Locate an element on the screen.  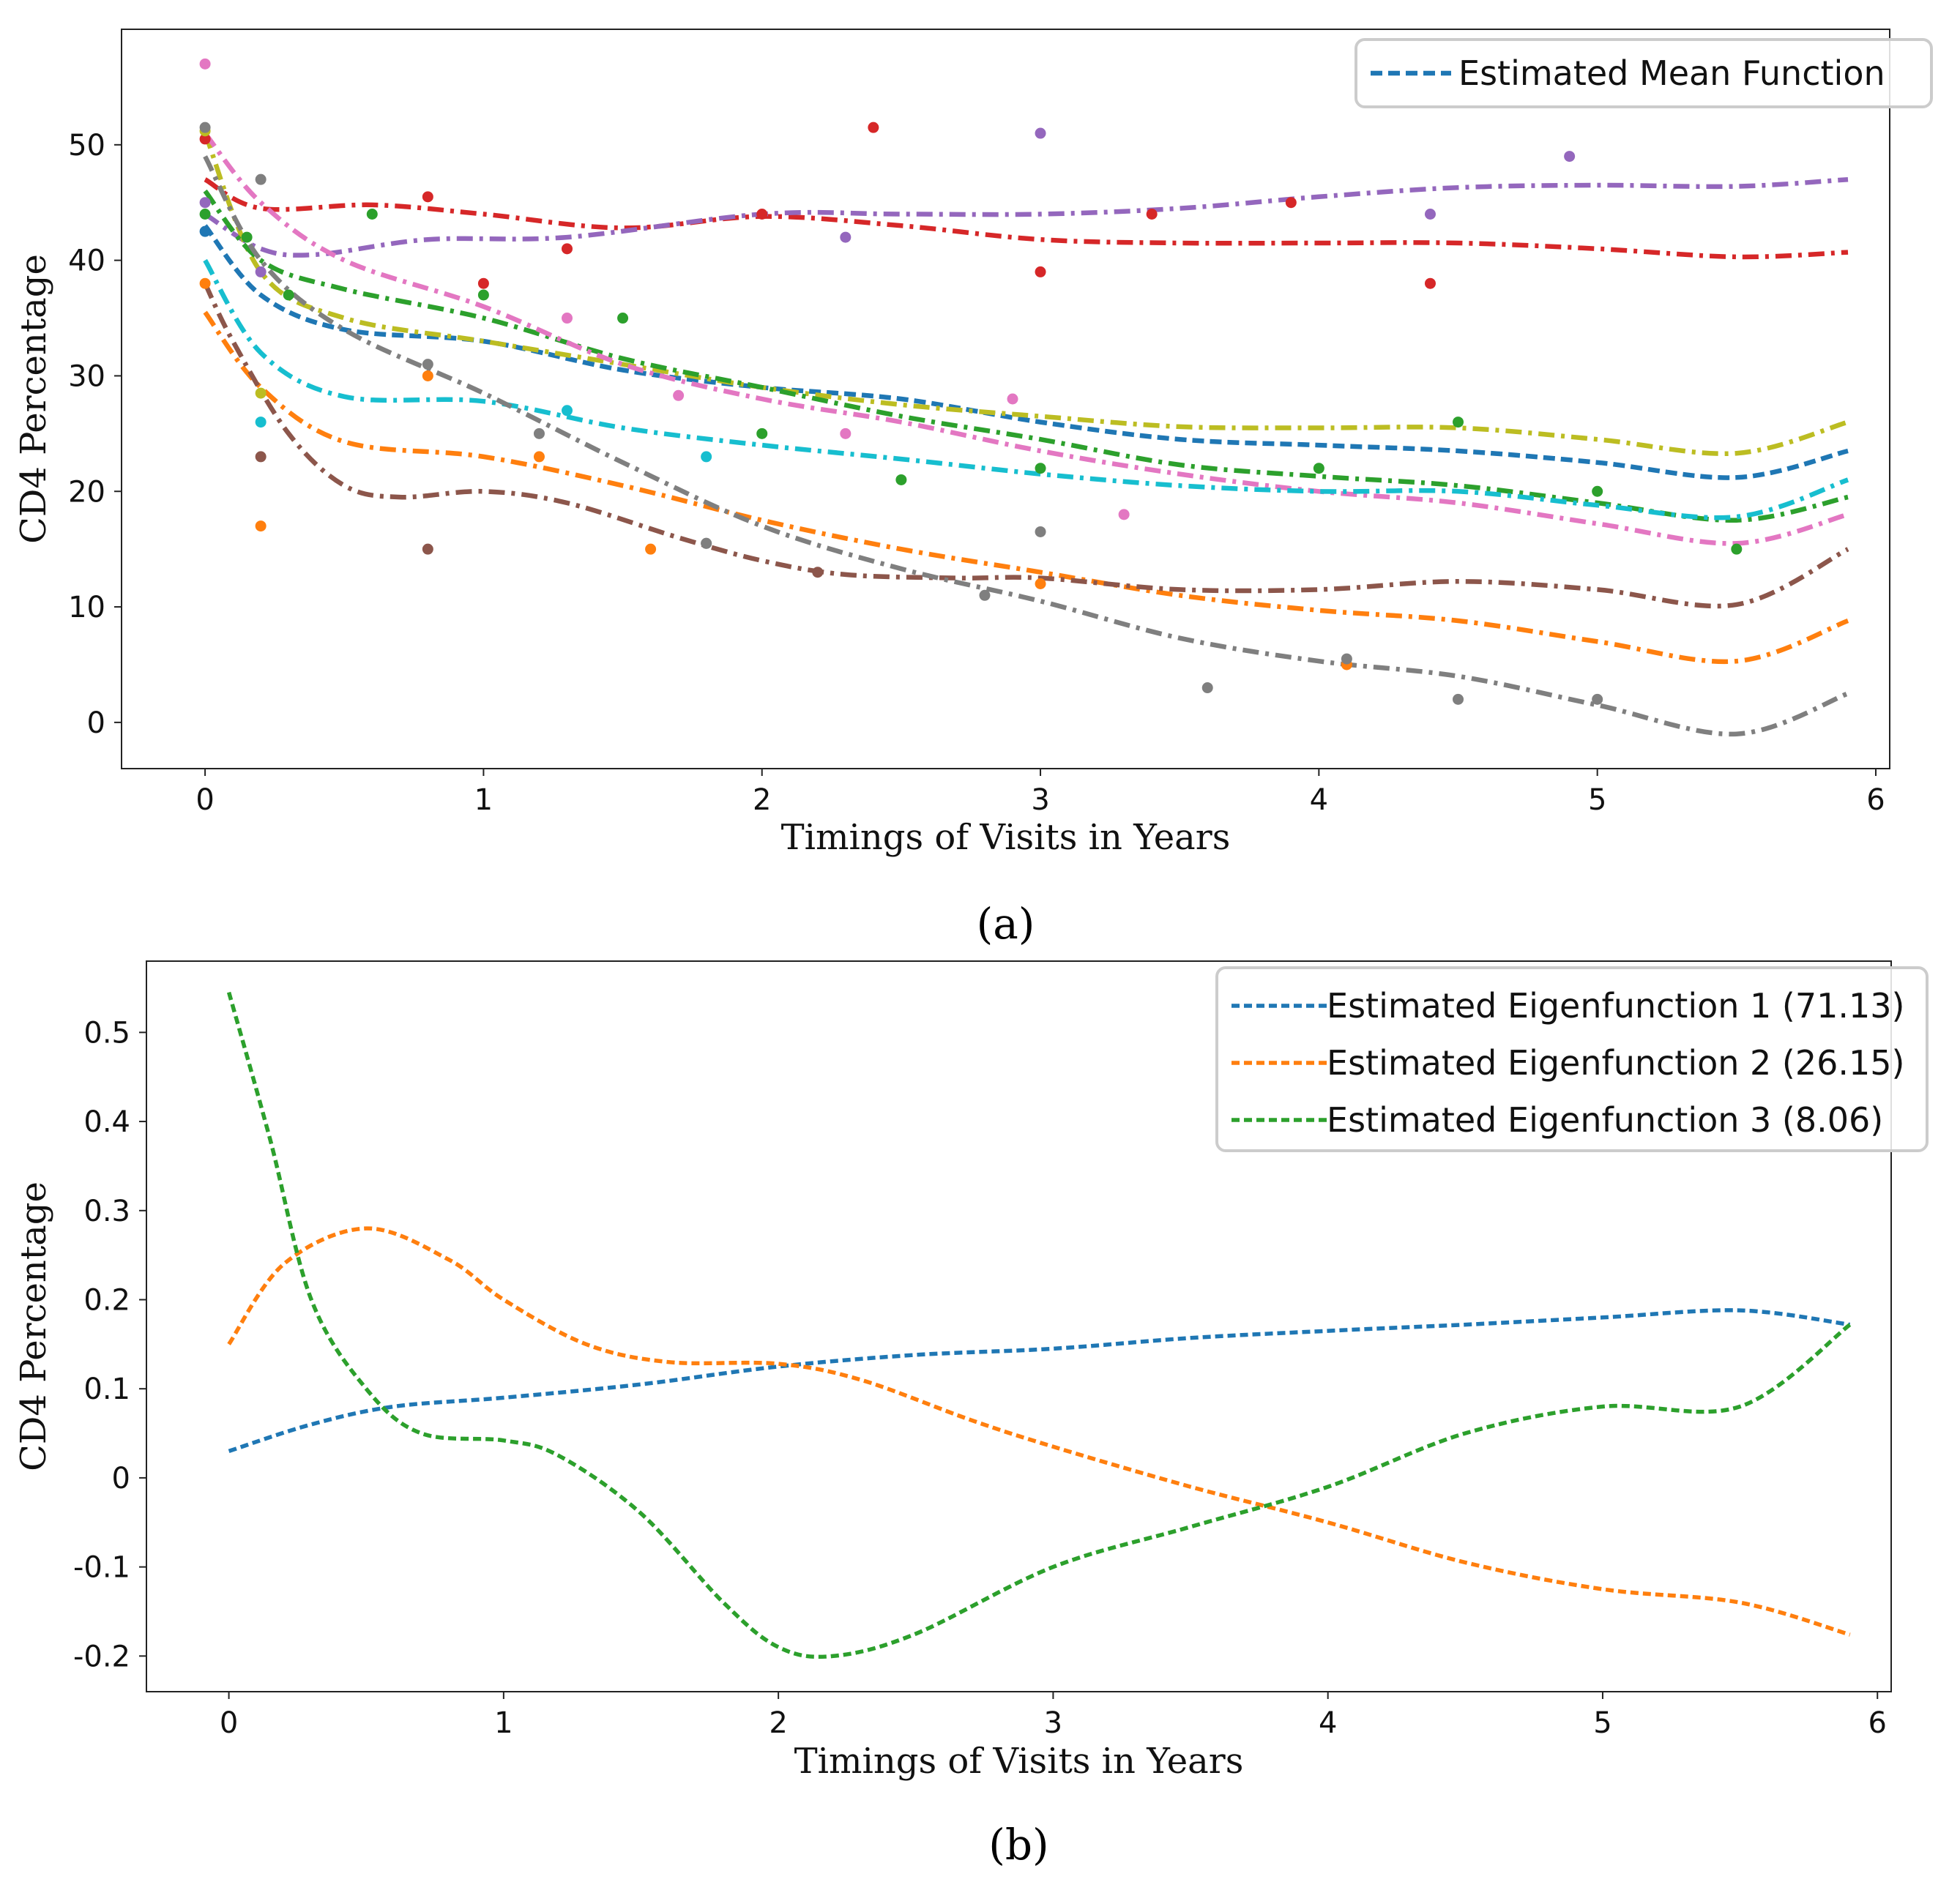
x-tick-label: 2 is located at coordinates (778, 1723).